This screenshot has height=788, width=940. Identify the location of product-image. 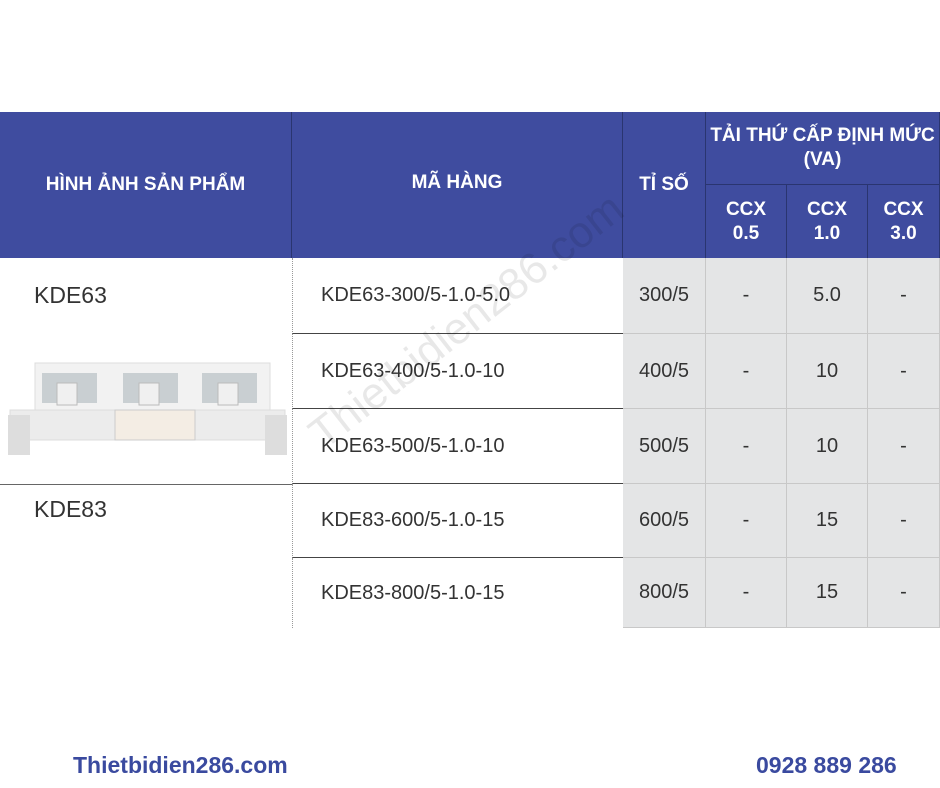
(147, 408).